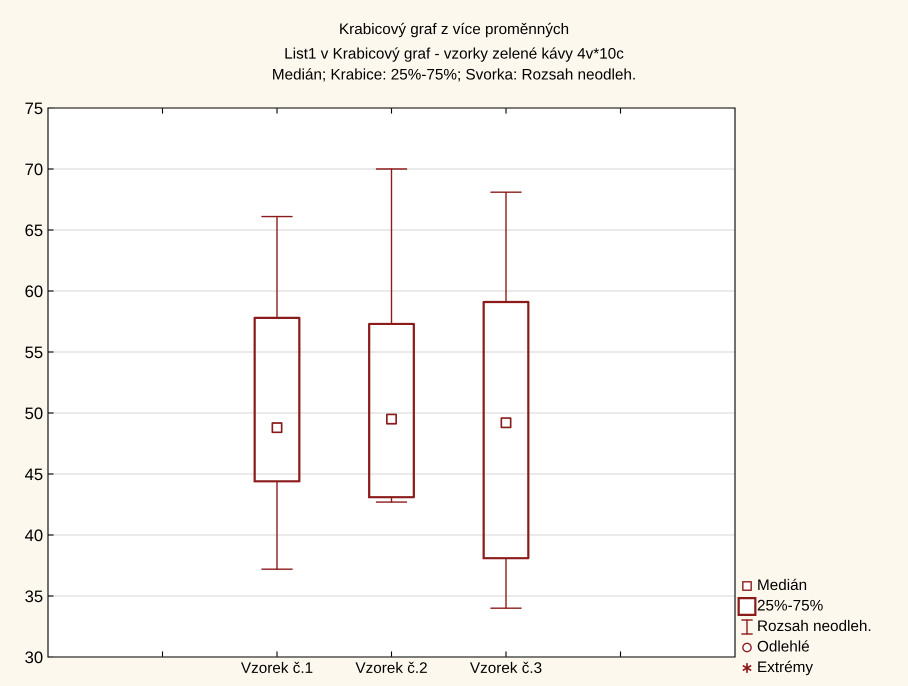 Image resolution: width=908 pixels, height=686 pixels. I want to click on x-tick-label: Vzorek č.3, so click(506, 668).